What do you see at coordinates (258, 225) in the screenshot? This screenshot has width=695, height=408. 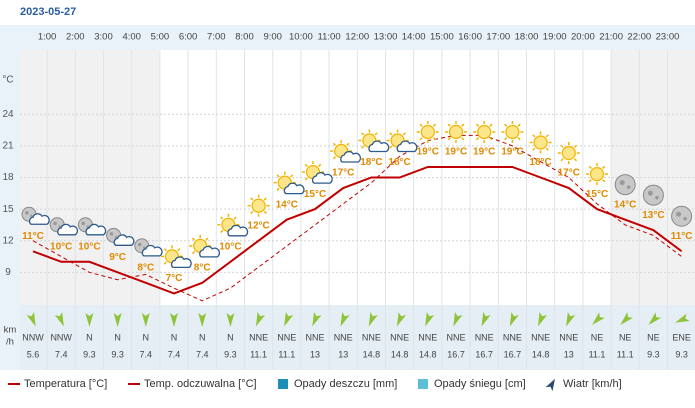 I see `temperature-label: 12°C` at bounding box center [258, 225].